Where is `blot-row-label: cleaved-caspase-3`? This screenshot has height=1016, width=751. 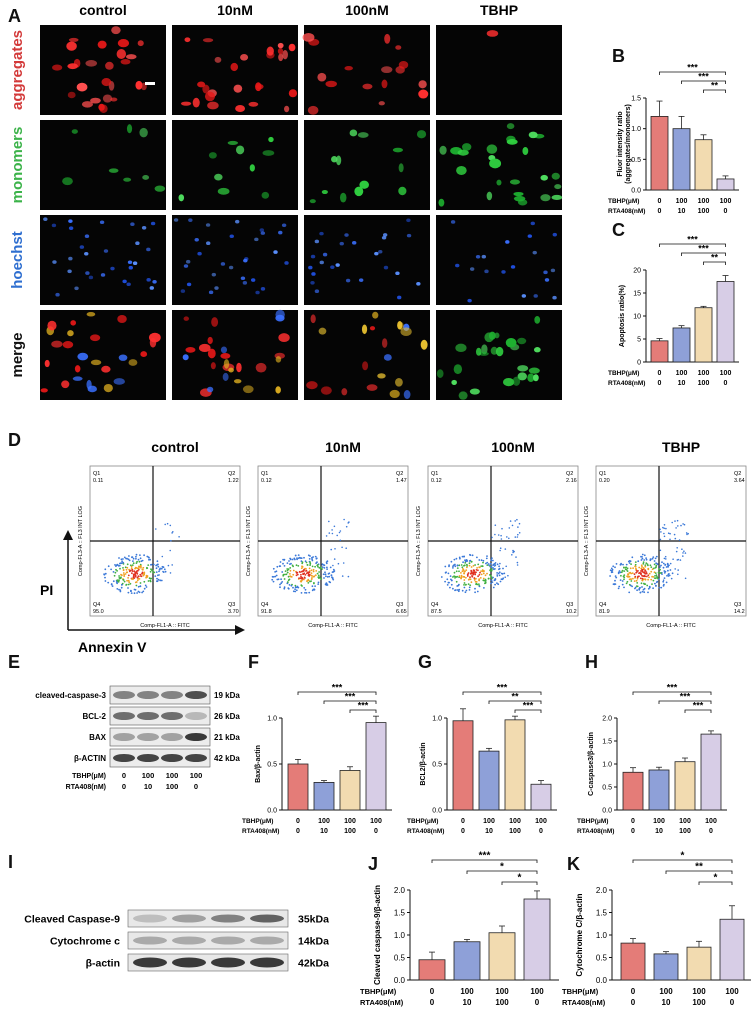
blot-row-label: cleaved-caspase-3 is located at coordinates (70, 695).